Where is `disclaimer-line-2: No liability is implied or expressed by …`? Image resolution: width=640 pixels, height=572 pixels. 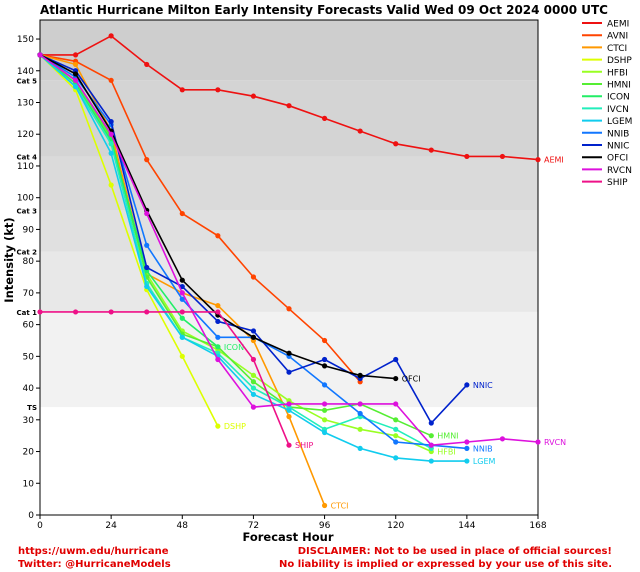 disclaimer-line-2: No liability is implied or expressed by … is located at coordinates (445, 564).